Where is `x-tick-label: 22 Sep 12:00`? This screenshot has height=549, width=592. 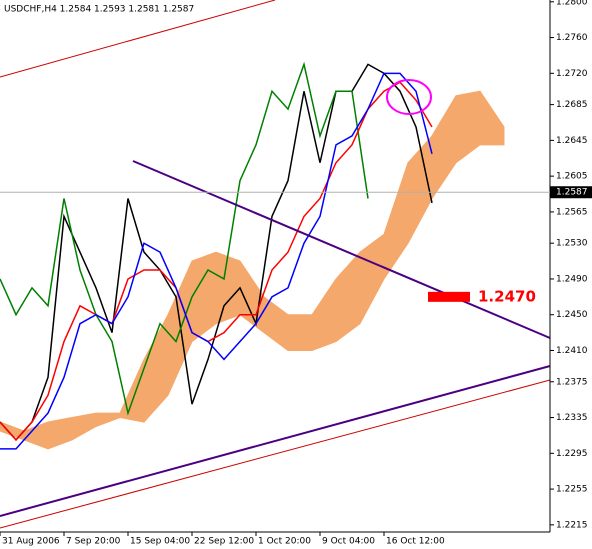
x-tick-label: 22 Sep 12:00 is located at coordinates (224, 542).